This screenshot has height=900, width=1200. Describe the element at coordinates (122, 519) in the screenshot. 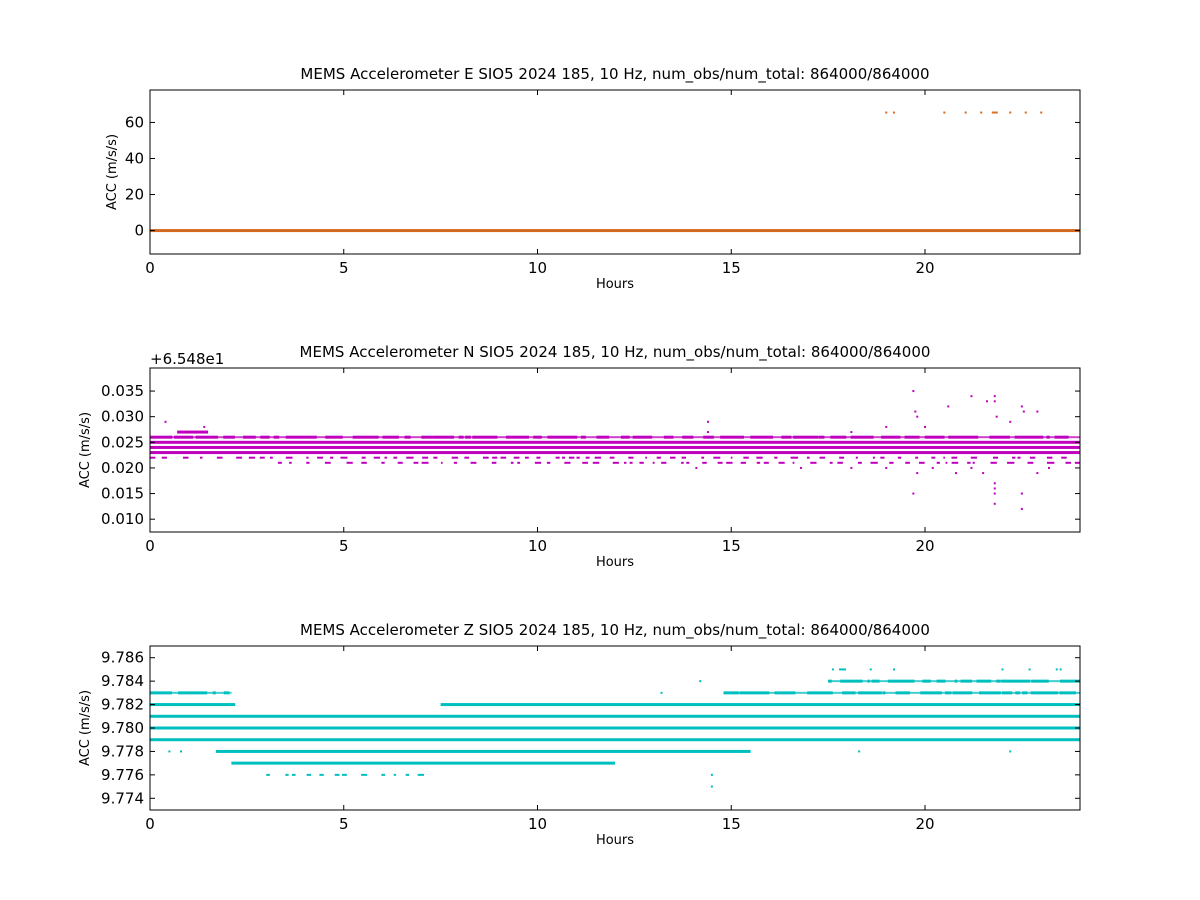

I see `y-tick-label: 0.010` at that location.